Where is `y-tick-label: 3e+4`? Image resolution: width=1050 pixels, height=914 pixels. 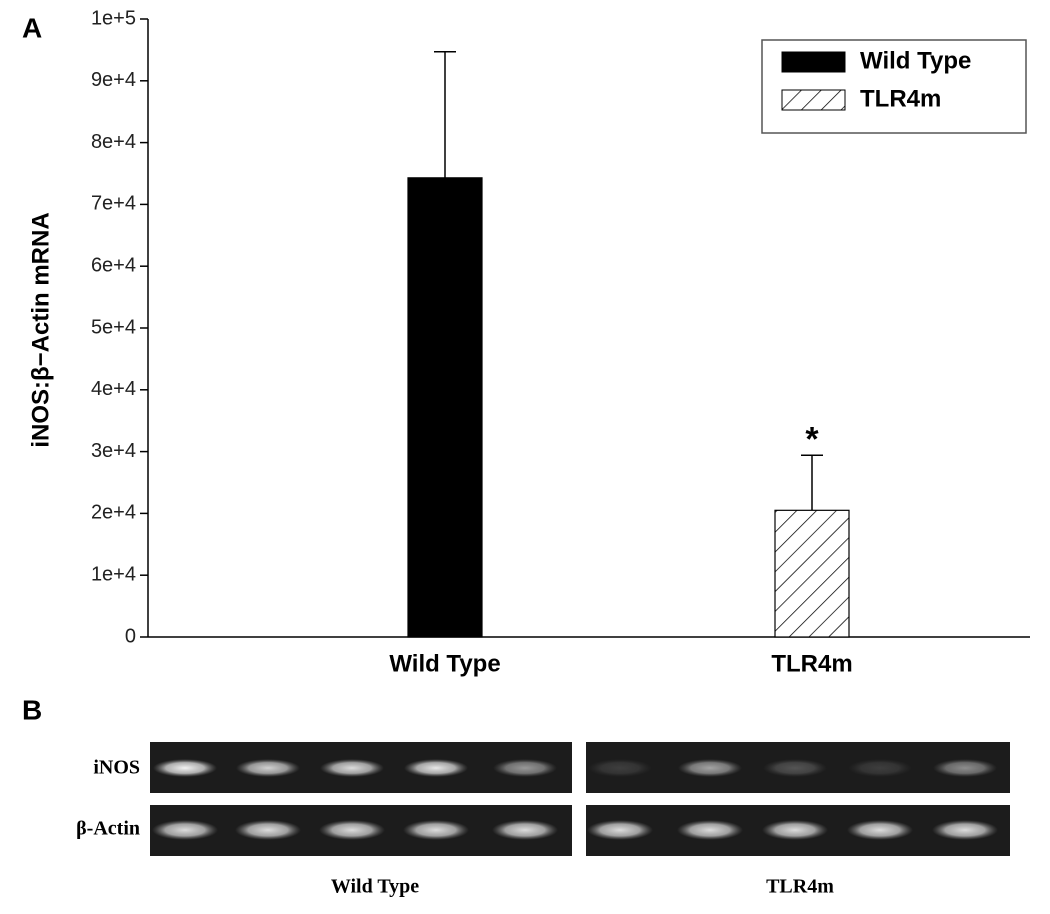
y-tick-label: 3e+4 is located at coordinates (113, 451).